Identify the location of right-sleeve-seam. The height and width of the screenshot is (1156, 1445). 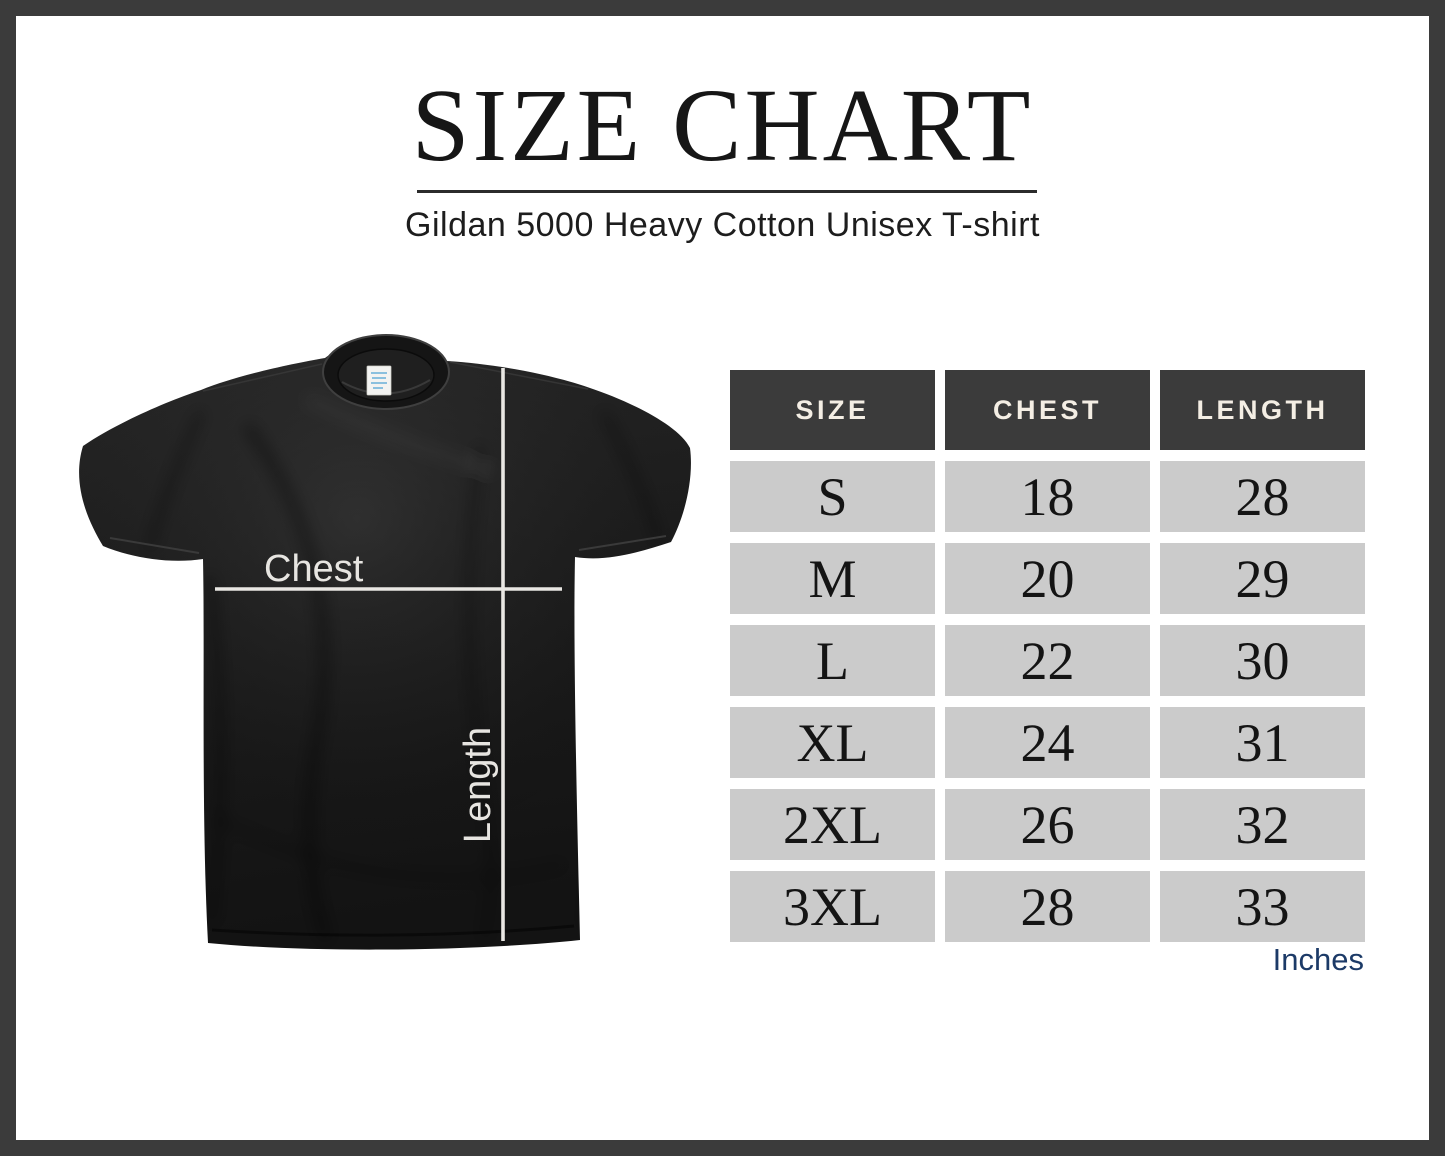
(622, 543).